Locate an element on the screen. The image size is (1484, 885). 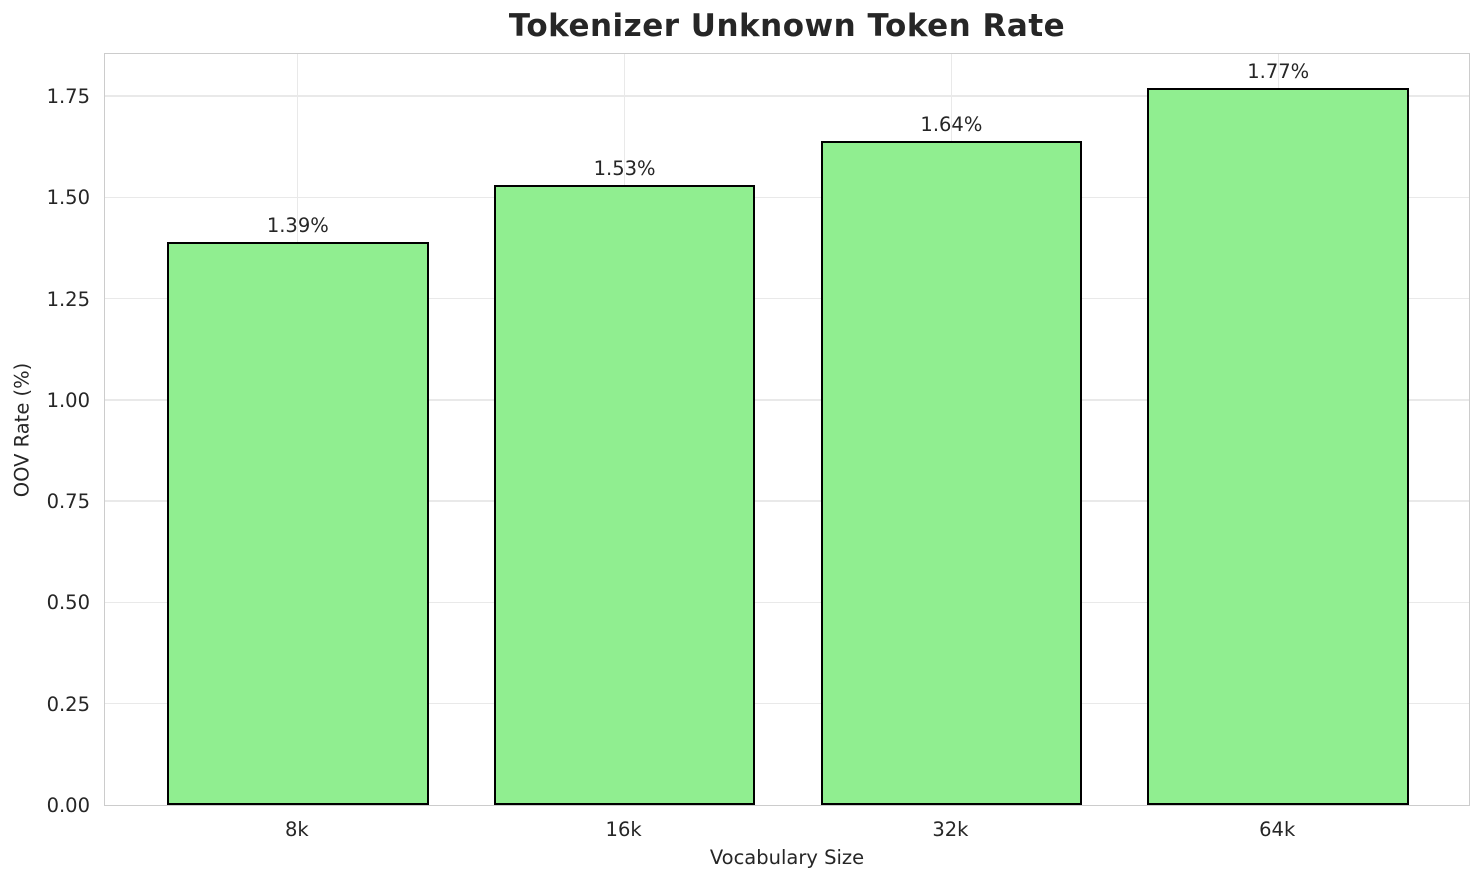
y-tick-label: 0.75 is located at coordinates (68, 502).